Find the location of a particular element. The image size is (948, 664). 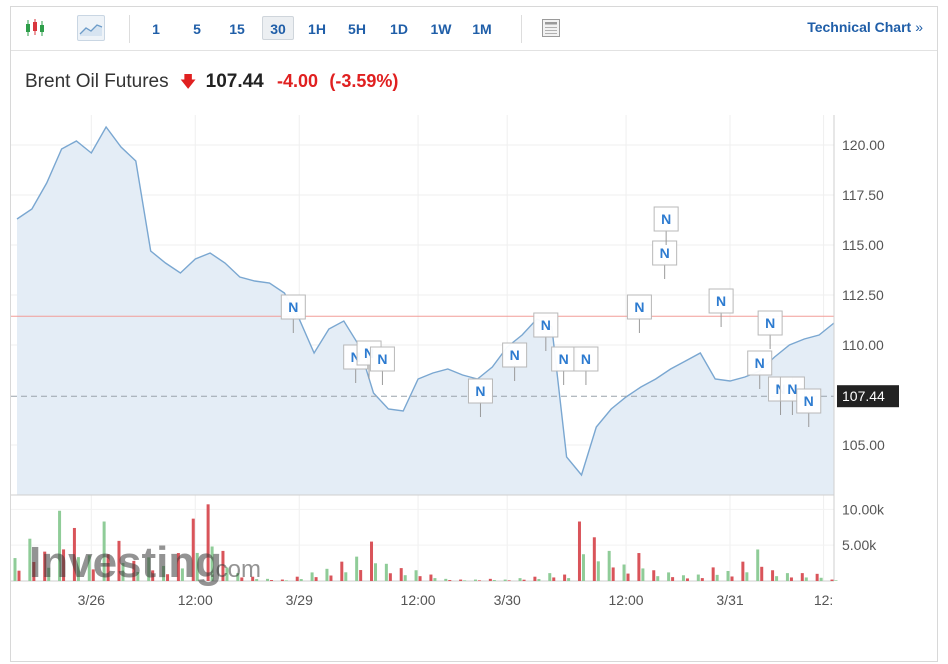

y-tick-label: 112.50 is located at coordinates (863, 295).